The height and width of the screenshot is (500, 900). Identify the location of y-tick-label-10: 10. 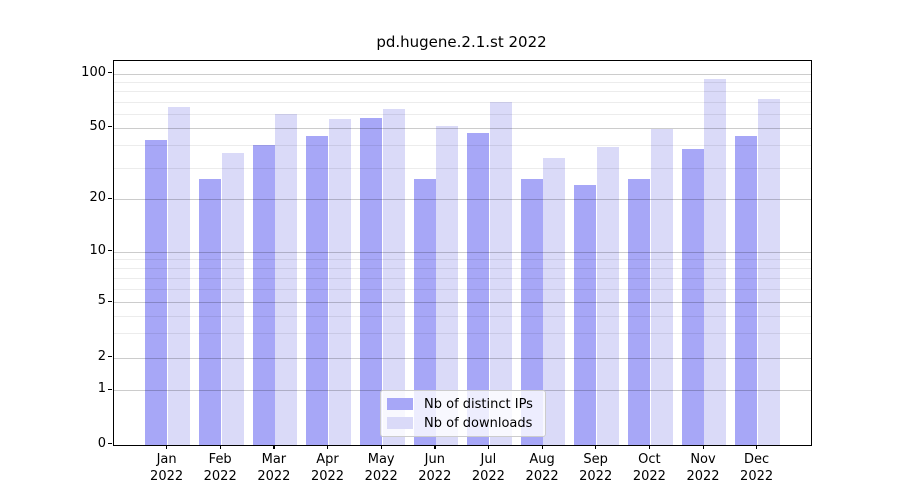
(97, 250).